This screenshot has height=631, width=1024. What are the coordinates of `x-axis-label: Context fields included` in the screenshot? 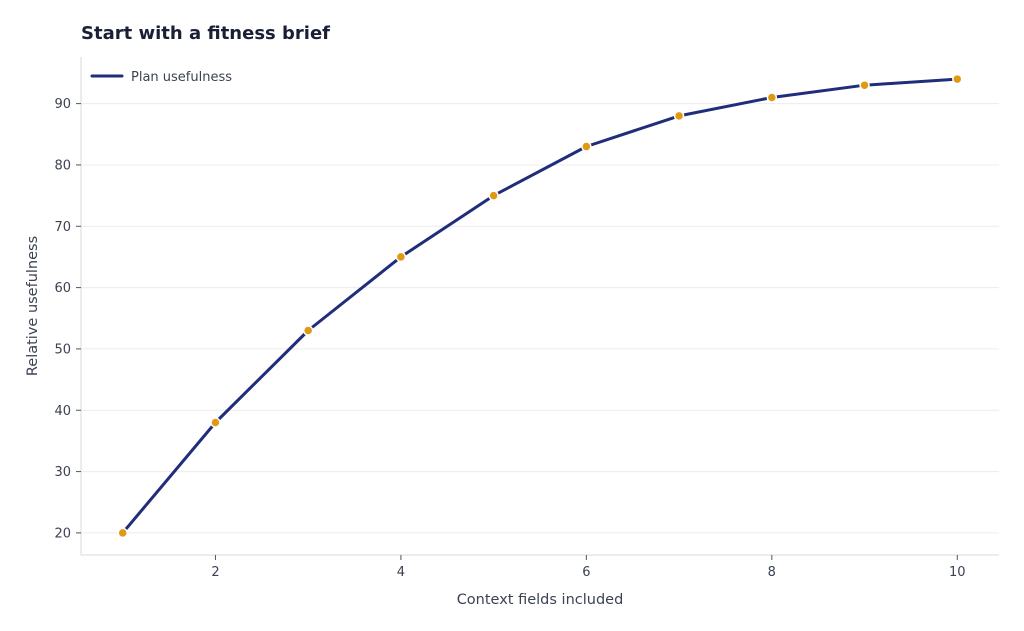 It's located at (540, 600).